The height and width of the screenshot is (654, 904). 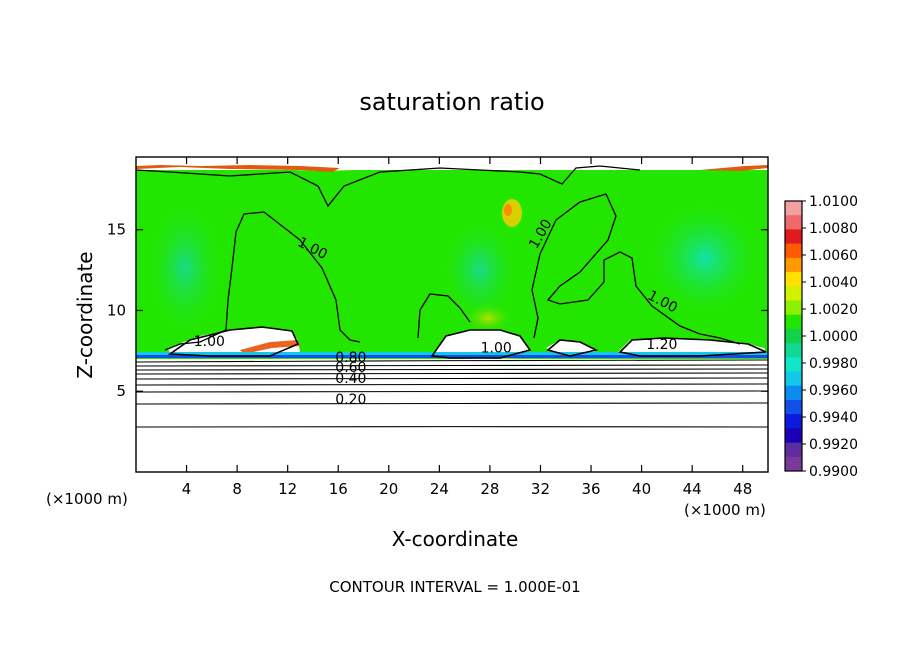 What do you see at coordinates (439, 489) in the screenshot?
I see `x-tick-label: 24` at bounding box center [439, 489].